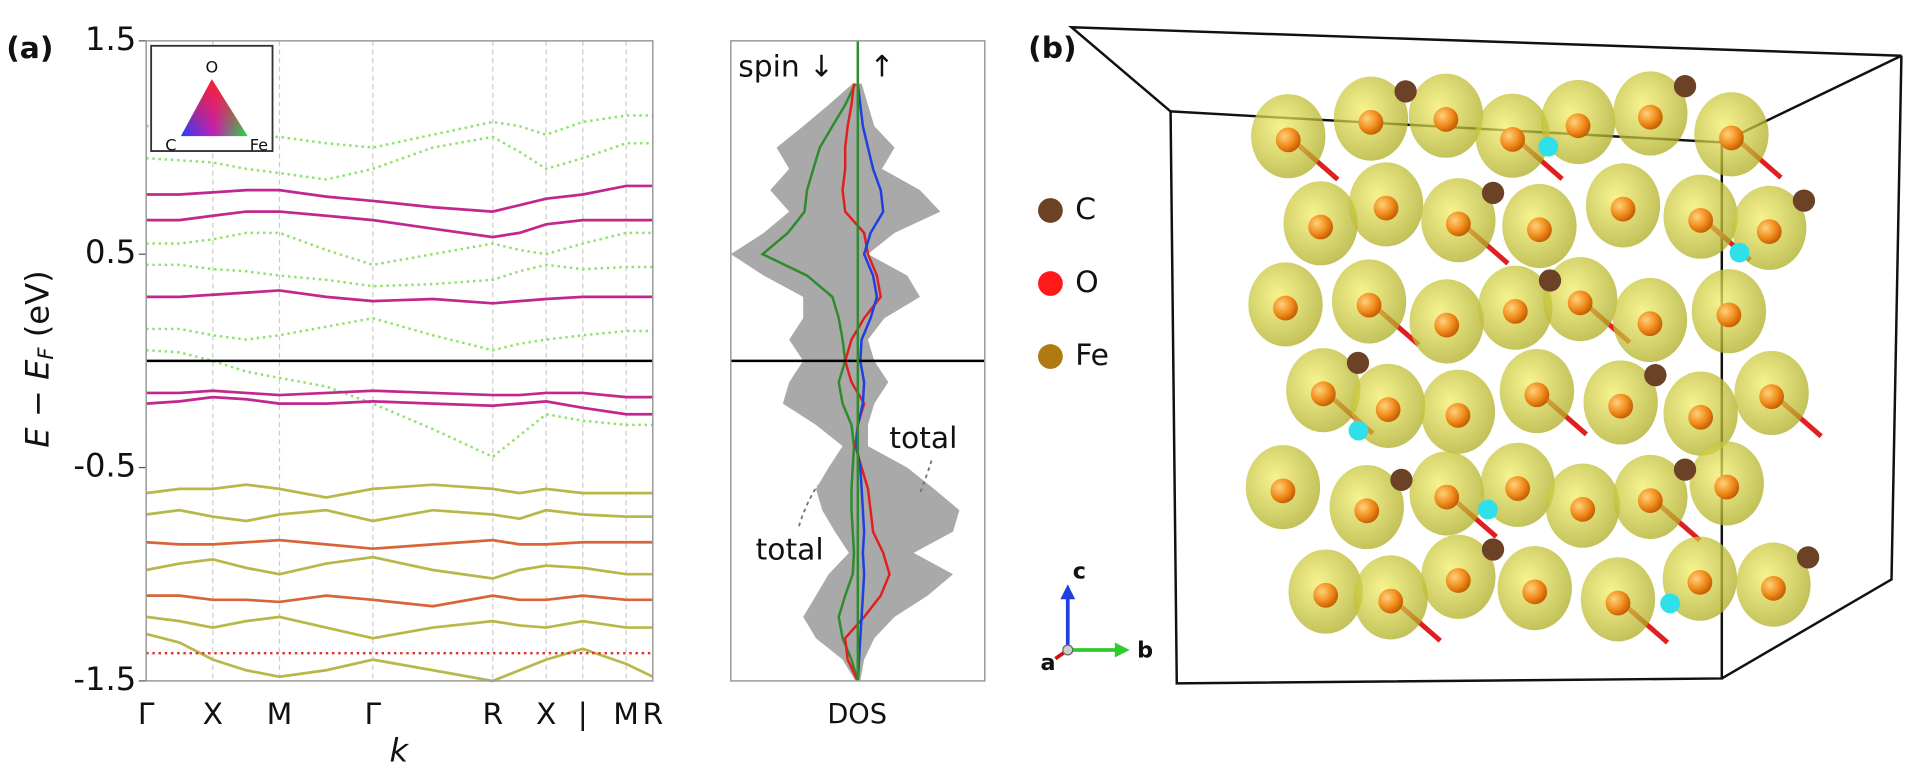 This screenshot has height=775, width=1920. What do you see at coordinates (280, 714) in the screenshot?
I see `x-tick-label: M` at bounding box center [280, 714].